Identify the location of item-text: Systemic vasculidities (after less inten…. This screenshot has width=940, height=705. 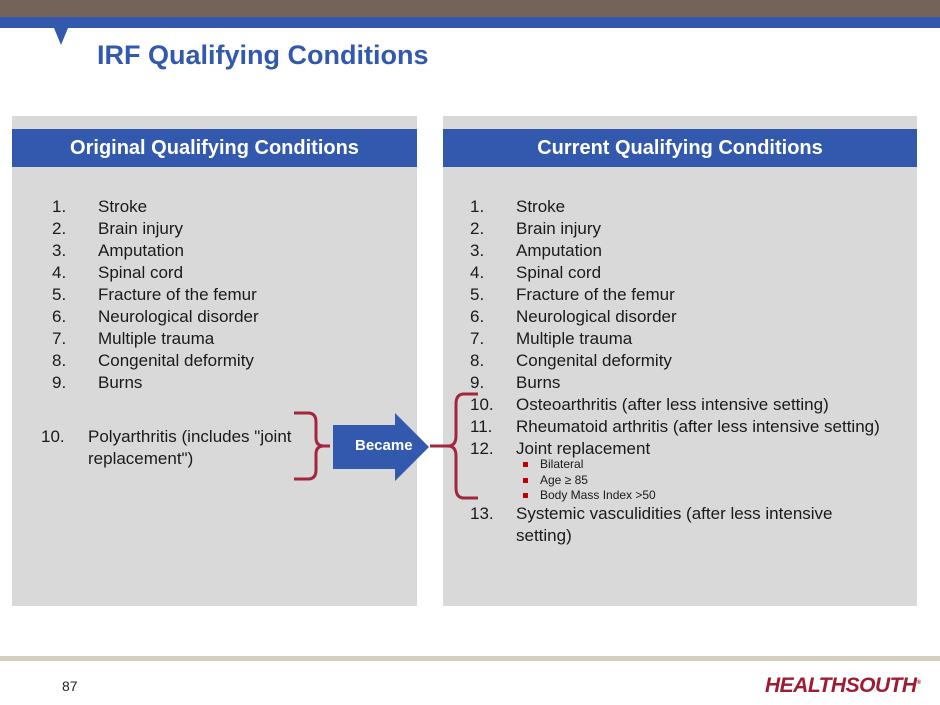
(674, 513).